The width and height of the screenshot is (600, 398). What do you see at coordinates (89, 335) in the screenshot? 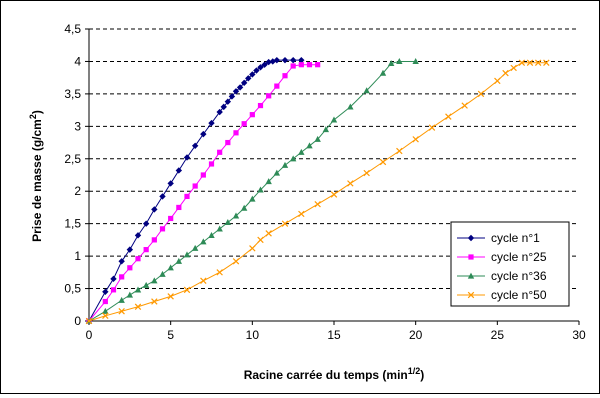
I see `x-tick-label: 0` at bounding box center [89, 335].